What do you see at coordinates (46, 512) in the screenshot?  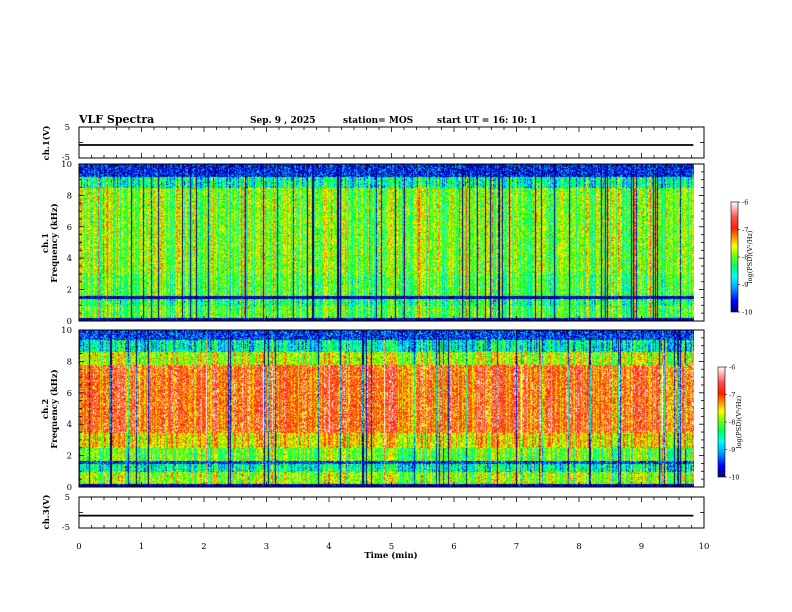 I see `ch3-waveform-ylabel: ch.3(V)` at bounding box center [46, 512].